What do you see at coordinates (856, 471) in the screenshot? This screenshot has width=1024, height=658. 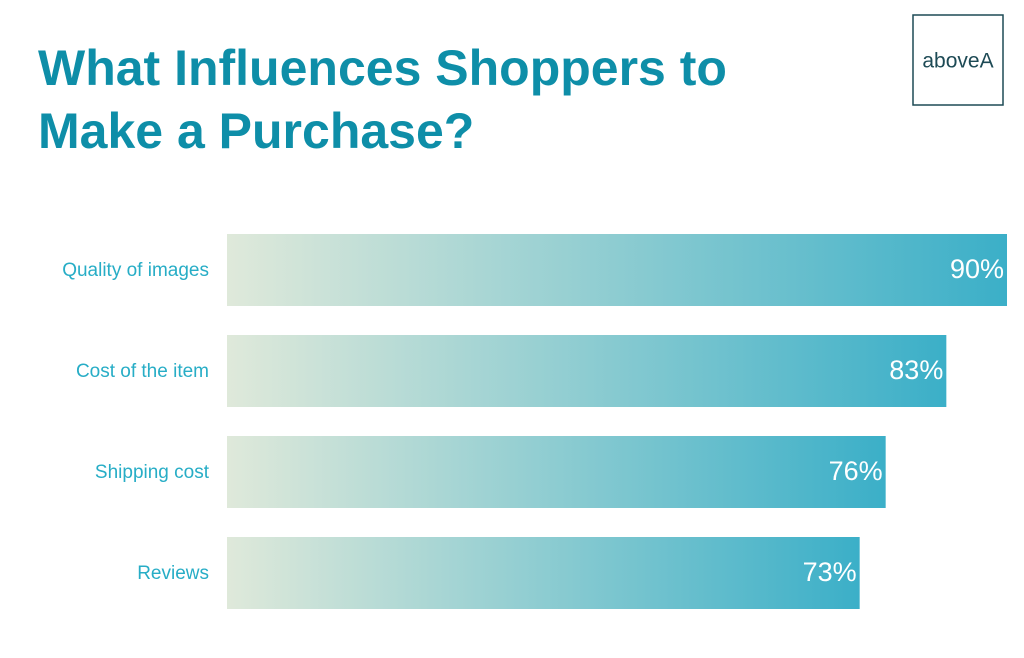 I see `value-label: 76%` at bounding box center [856, 471].